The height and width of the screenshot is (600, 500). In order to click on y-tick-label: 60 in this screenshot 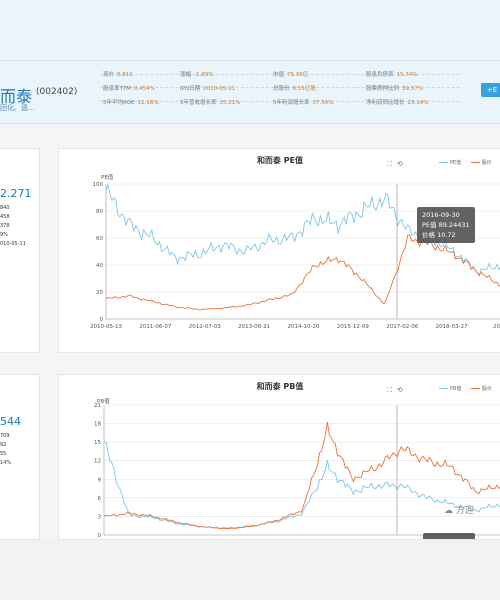, I will do `click(99, 239)`.